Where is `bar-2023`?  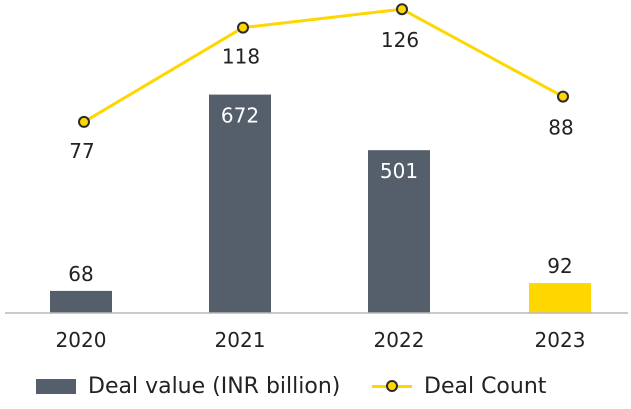
bar-2023 is located at coordinates (560, 298).